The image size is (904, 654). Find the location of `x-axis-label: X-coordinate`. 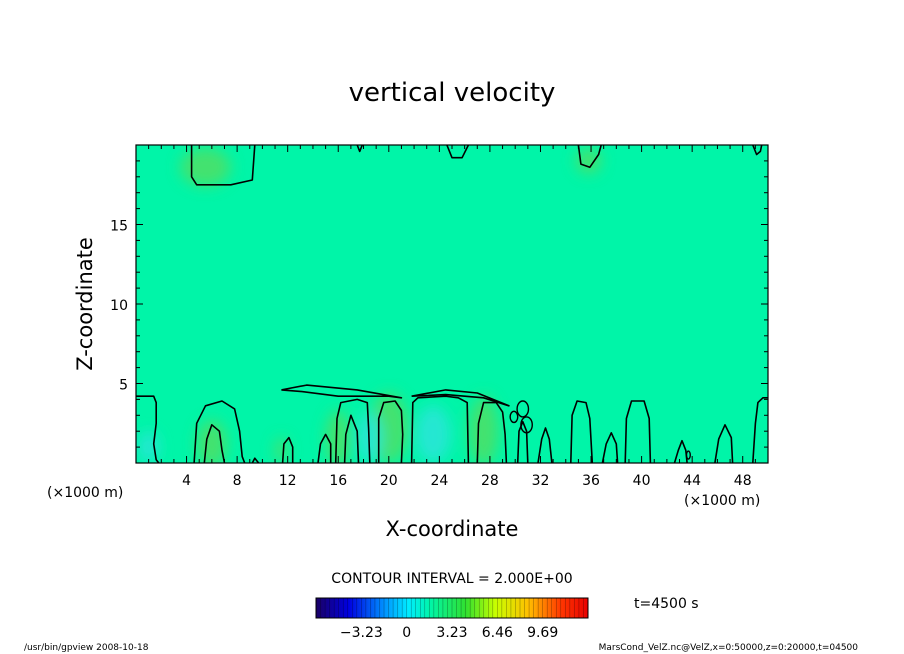

x-axis-label: X-coordinate is located at coordinates (452, 529).